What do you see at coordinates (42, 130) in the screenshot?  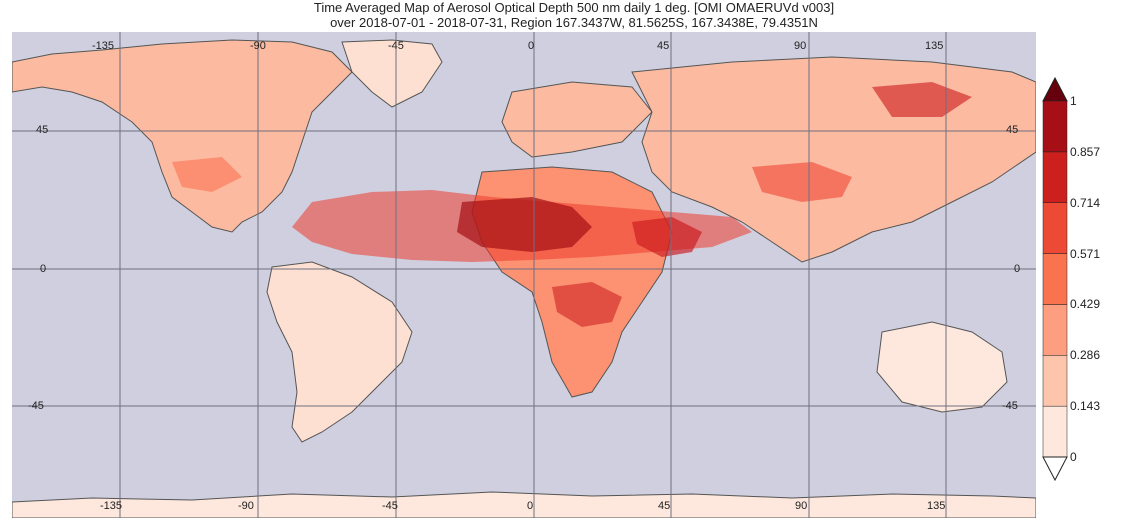 I see `lat-label-left-0: 45` at bounding box center [42, 130].